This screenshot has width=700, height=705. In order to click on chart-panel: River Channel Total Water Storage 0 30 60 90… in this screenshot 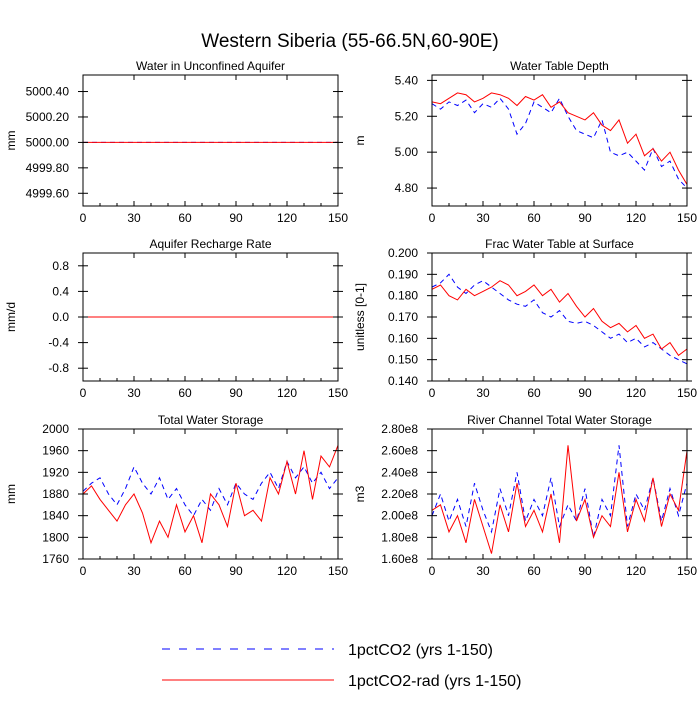, I will do `click(525, 495)`.